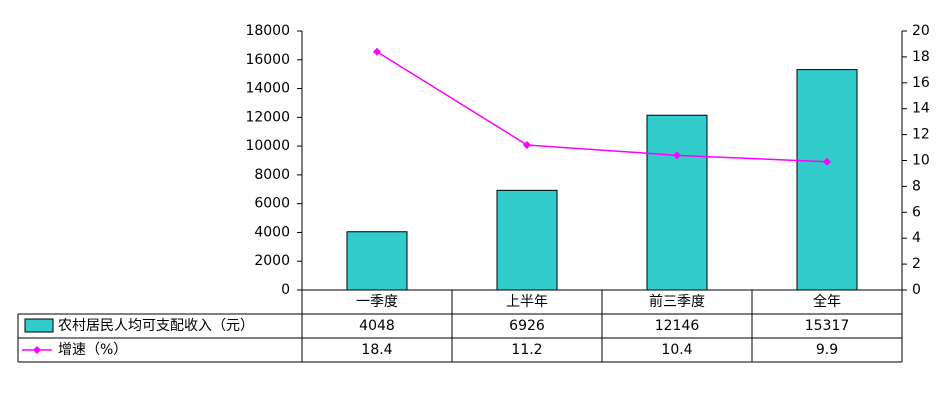 The image size is (952, 413). What do you see at coordinates (921, 109) in the screenshot?
I see `right-tick-label: 14` at bounding box center [921, 109].